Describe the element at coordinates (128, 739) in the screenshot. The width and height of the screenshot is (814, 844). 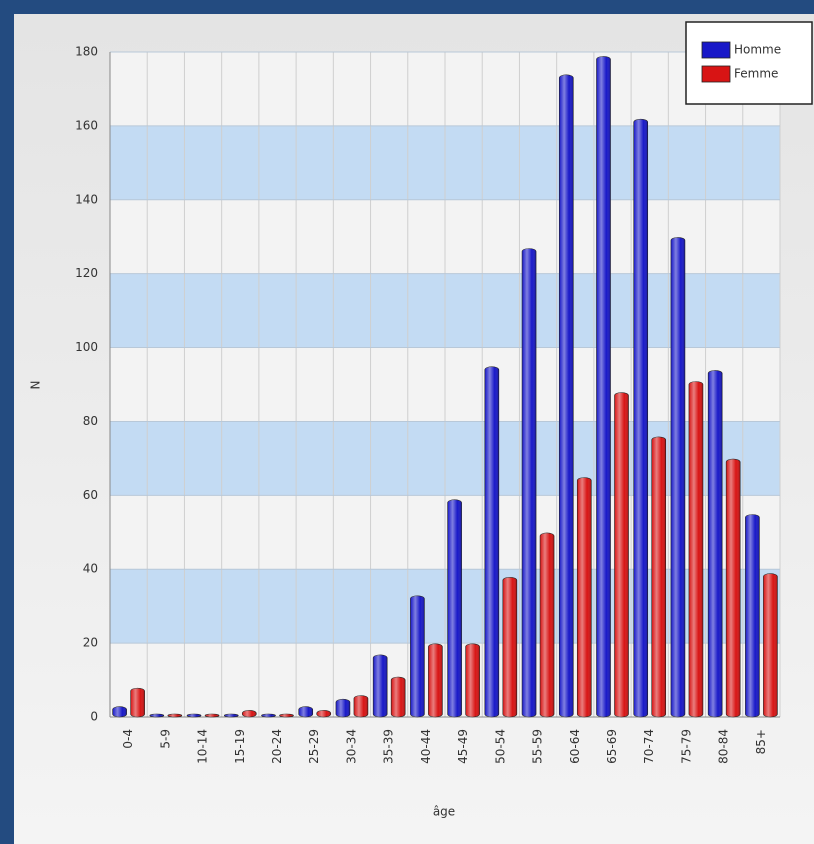
I see `x-tick-label: 0-4` at that location.